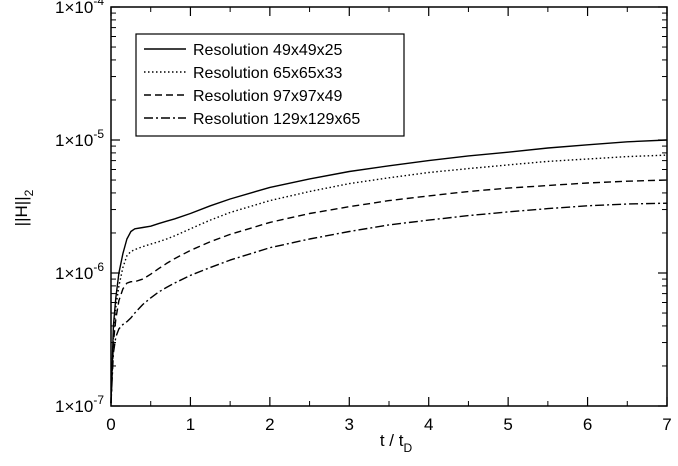 Image resolution: width=678 pixels, height=466 pixels. Describe the element at coordinates (666, 424) in the screenshot. I see `x-tick-label: 7` at that location.